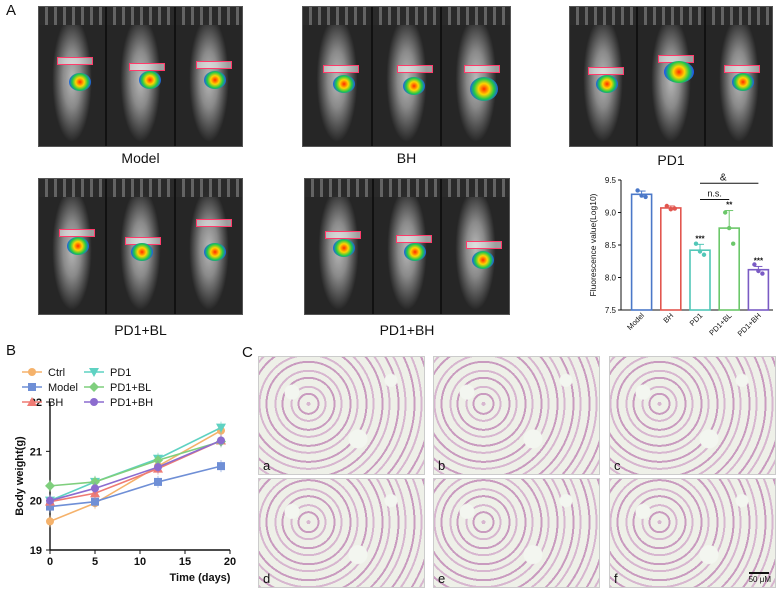 The height and width of the screenshot is (589, 779). I want to click on histology-image-a: a, so click(341, 415).